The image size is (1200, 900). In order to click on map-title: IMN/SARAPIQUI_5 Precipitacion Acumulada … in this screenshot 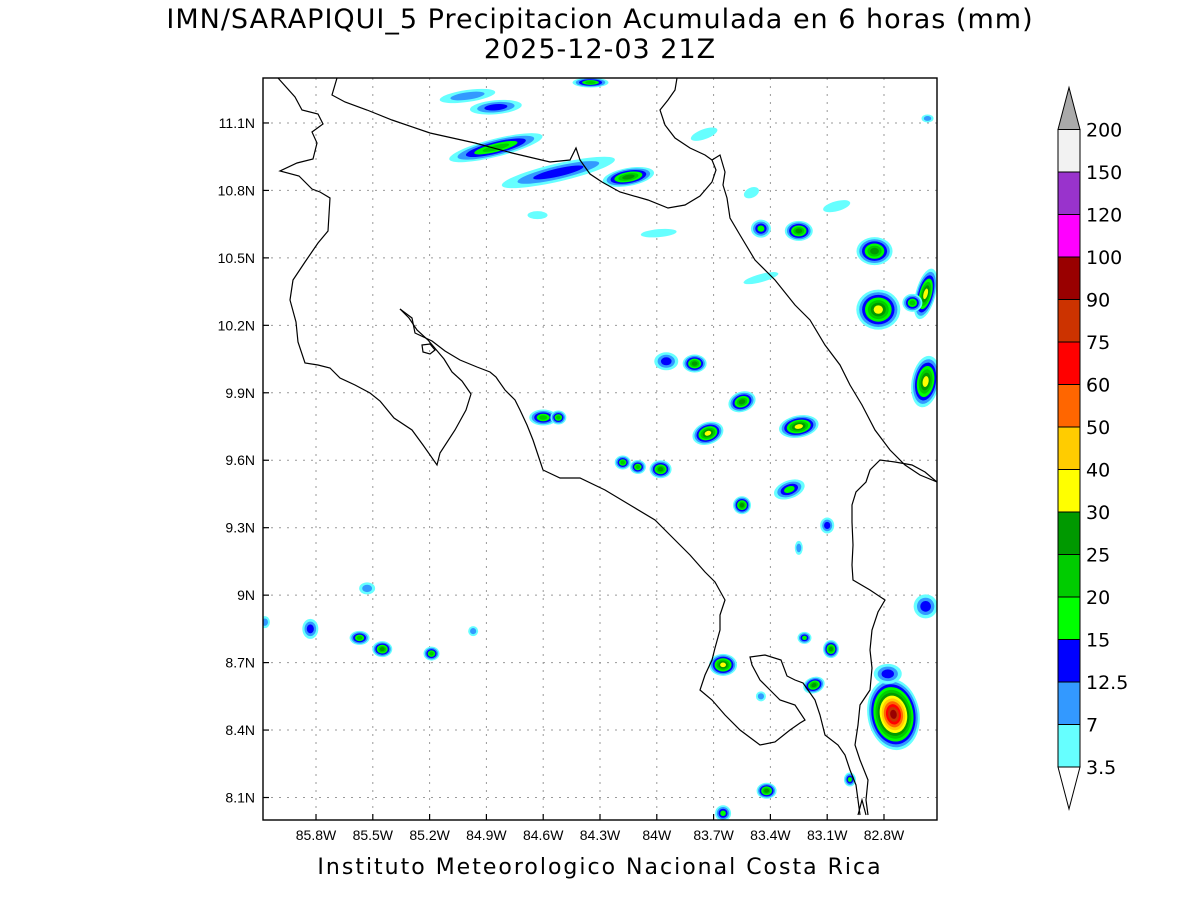, I will do `click(600, 19)`.